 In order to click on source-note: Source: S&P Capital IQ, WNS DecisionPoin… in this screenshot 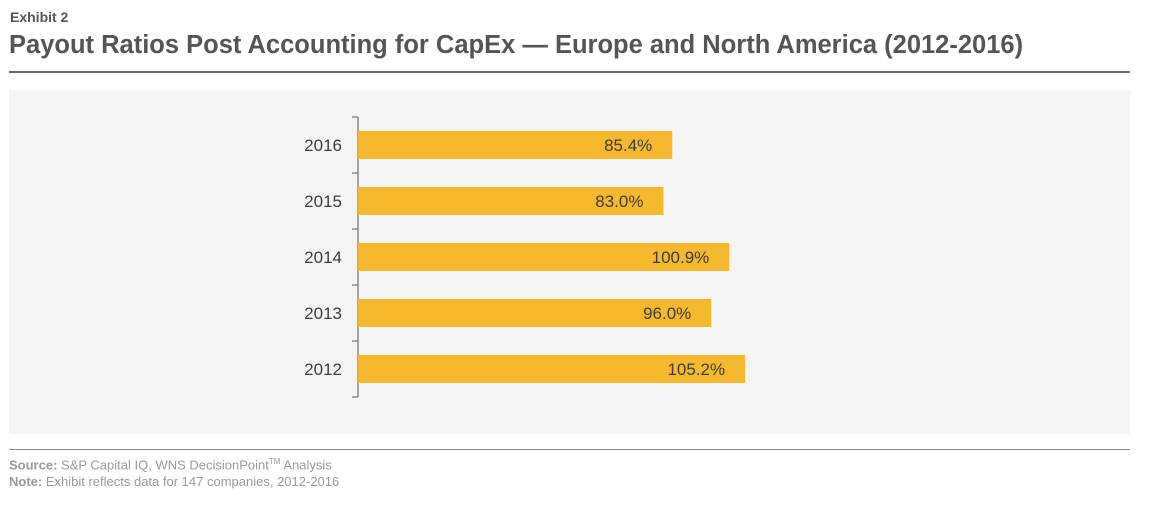, I will do `click(170, 464)`.